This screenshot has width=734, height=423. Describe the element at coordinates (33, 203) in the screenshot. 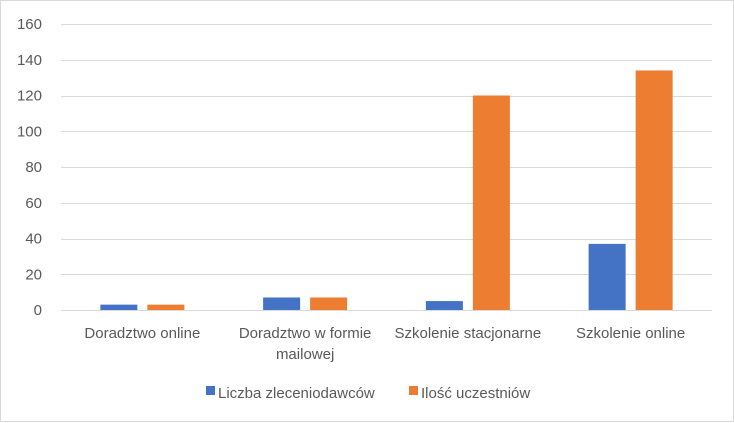

I see `y-tick-label: 60` at that location.